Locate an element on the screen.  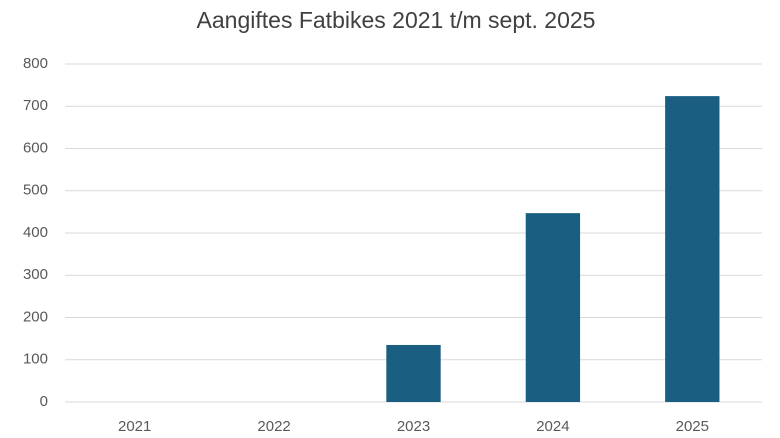
y-tick-label: 0 is located at coordinates (44, 401).